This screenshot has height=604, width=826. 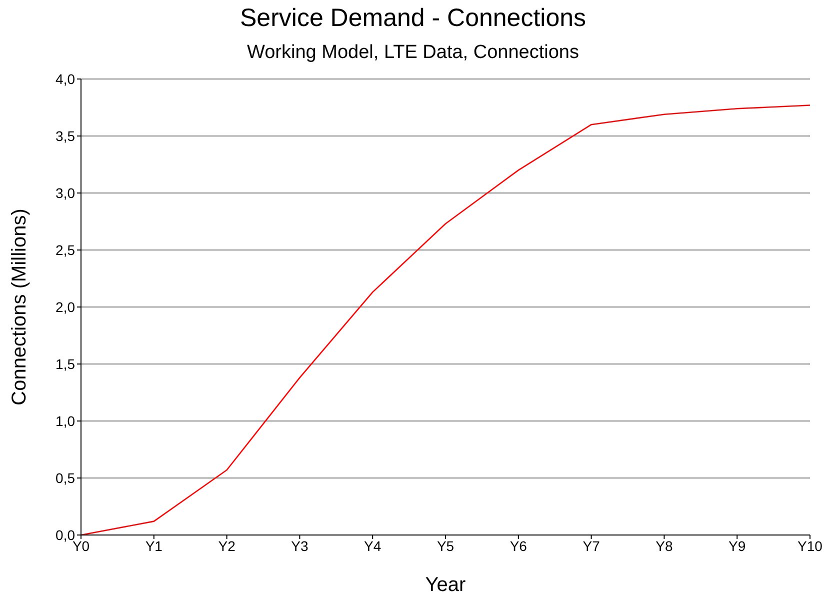 I want to click on x-tick-label: Y9, so click(x=737, y=546).